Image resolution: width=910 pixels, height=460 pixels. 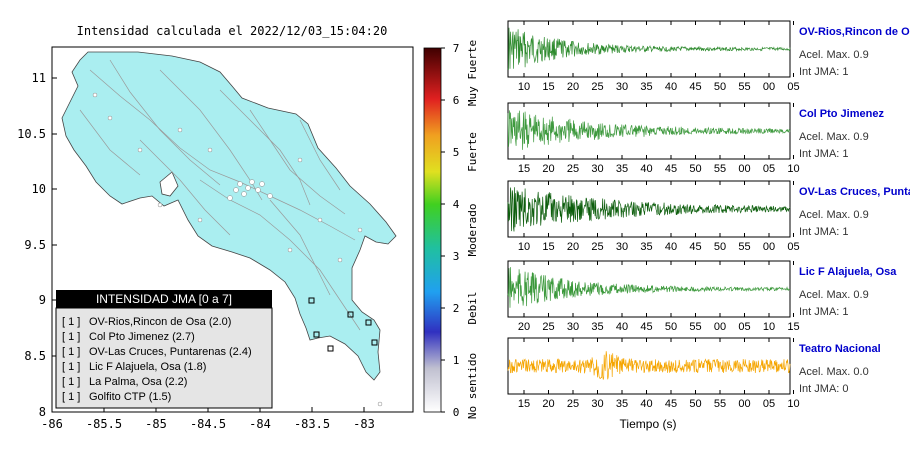 I want to click on map-y-tick: 8, so click(x=42, y=412).